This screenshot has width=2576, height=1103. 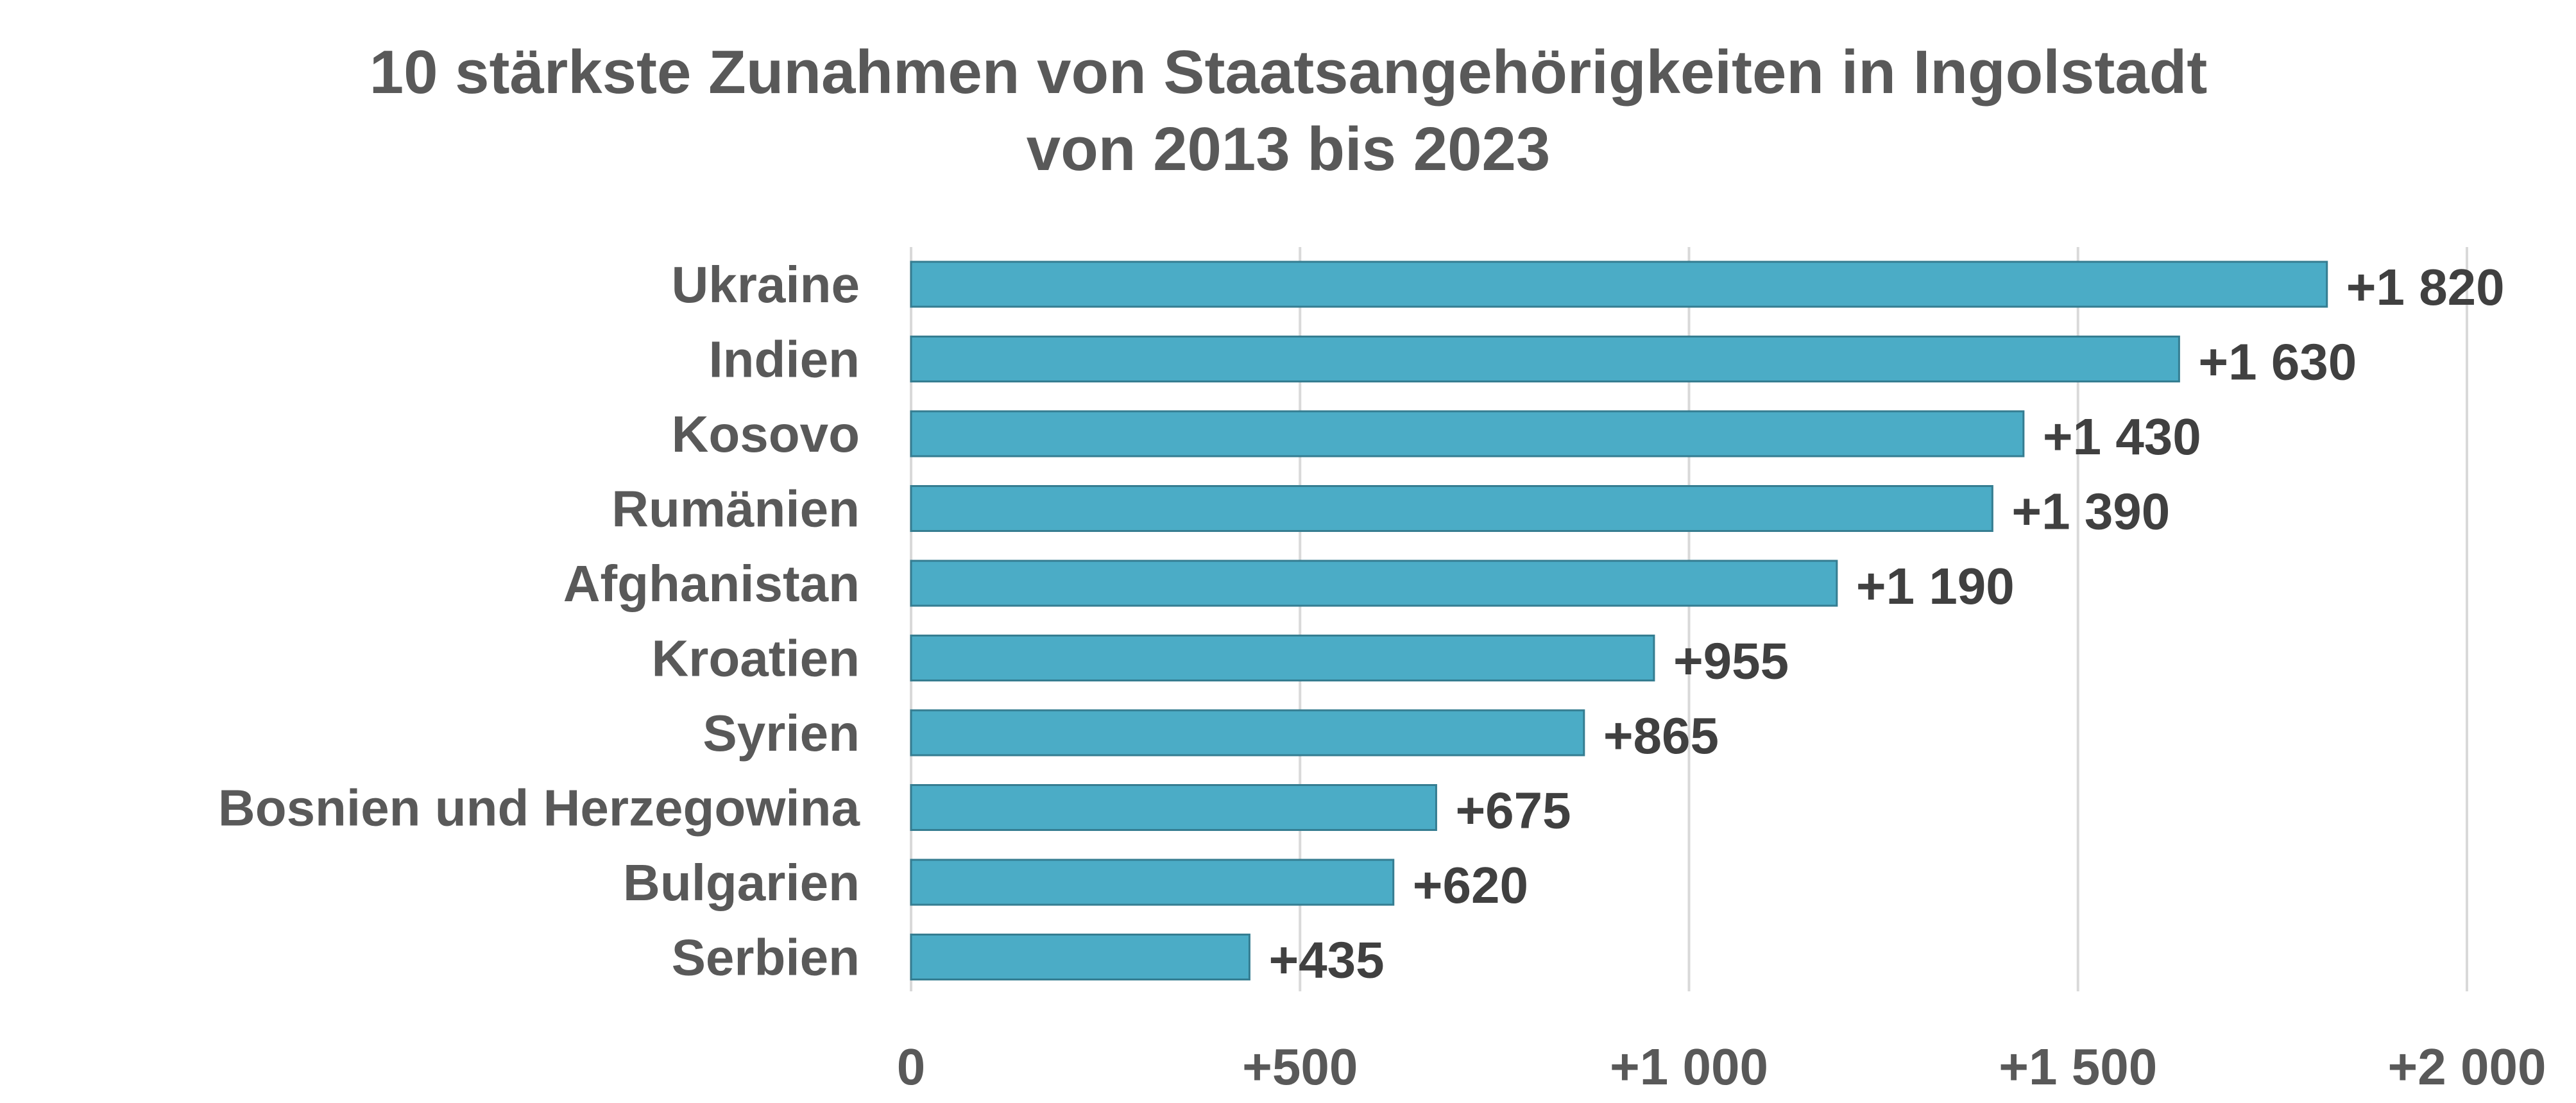 I want to click on x-tick-label-3: +1 500, so click(x=2078, y=1066).